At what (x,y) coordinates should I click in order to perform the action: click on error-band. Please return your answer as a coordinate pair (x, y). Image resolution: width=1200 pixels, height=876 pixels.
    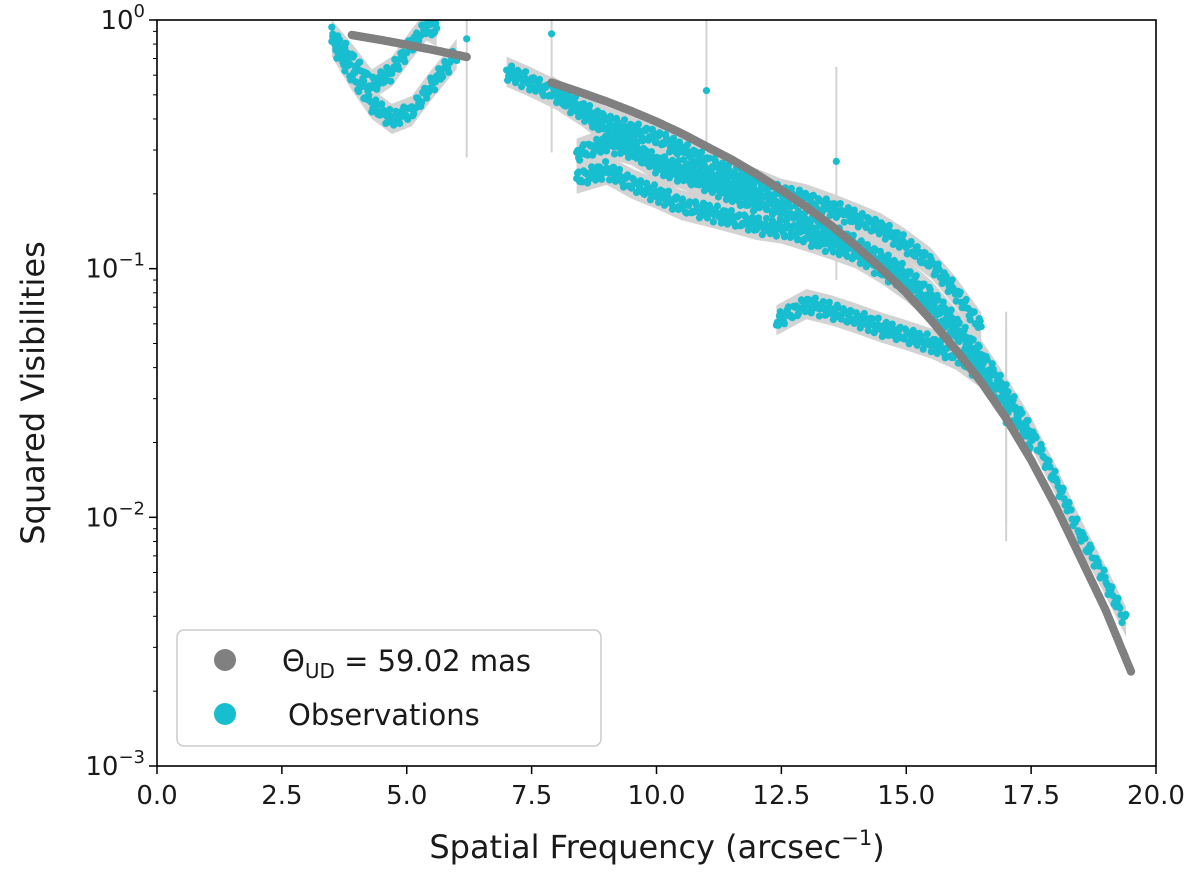
    Looking at the image, I should click on (394, 80).